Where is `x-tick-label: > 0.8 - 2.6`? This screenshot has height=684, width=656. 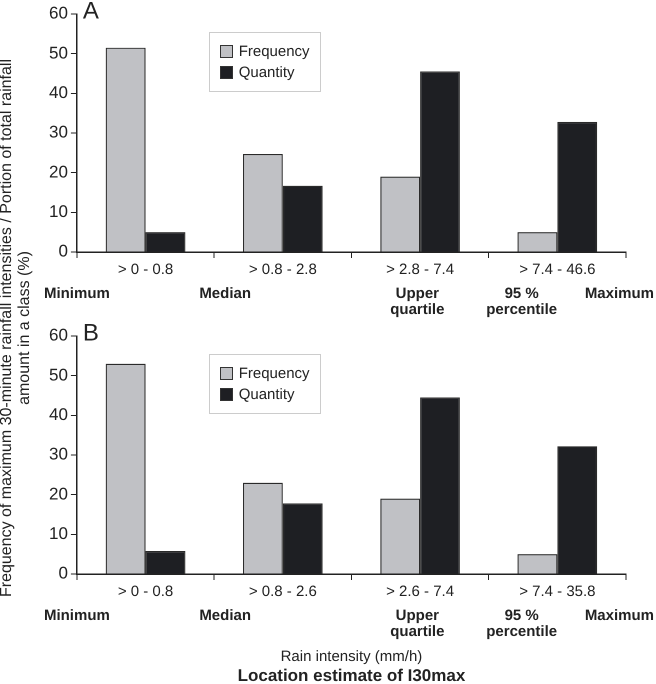 x-tick-label: > 0.8 - 2.6 is located at coordinates (282, 591).